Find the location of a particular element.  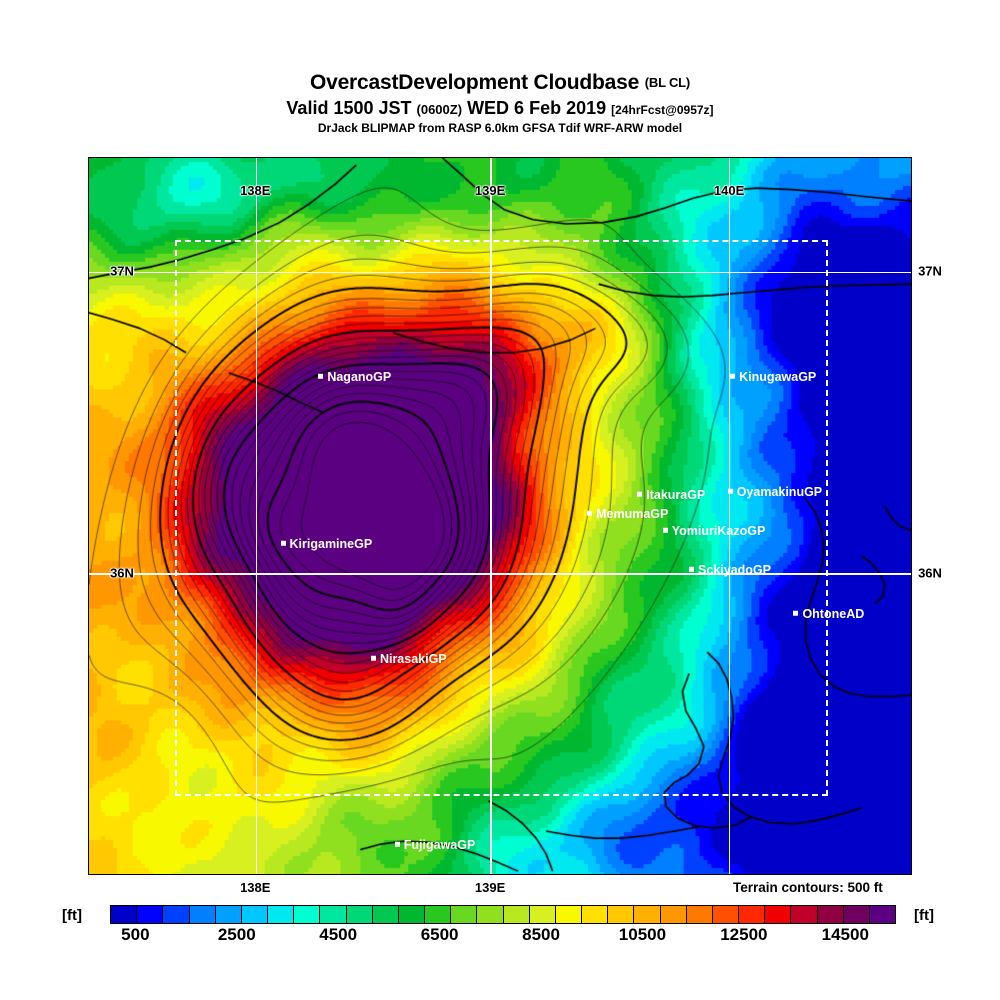

station-marker: NaganoGP is located at coordinates (354, 377).